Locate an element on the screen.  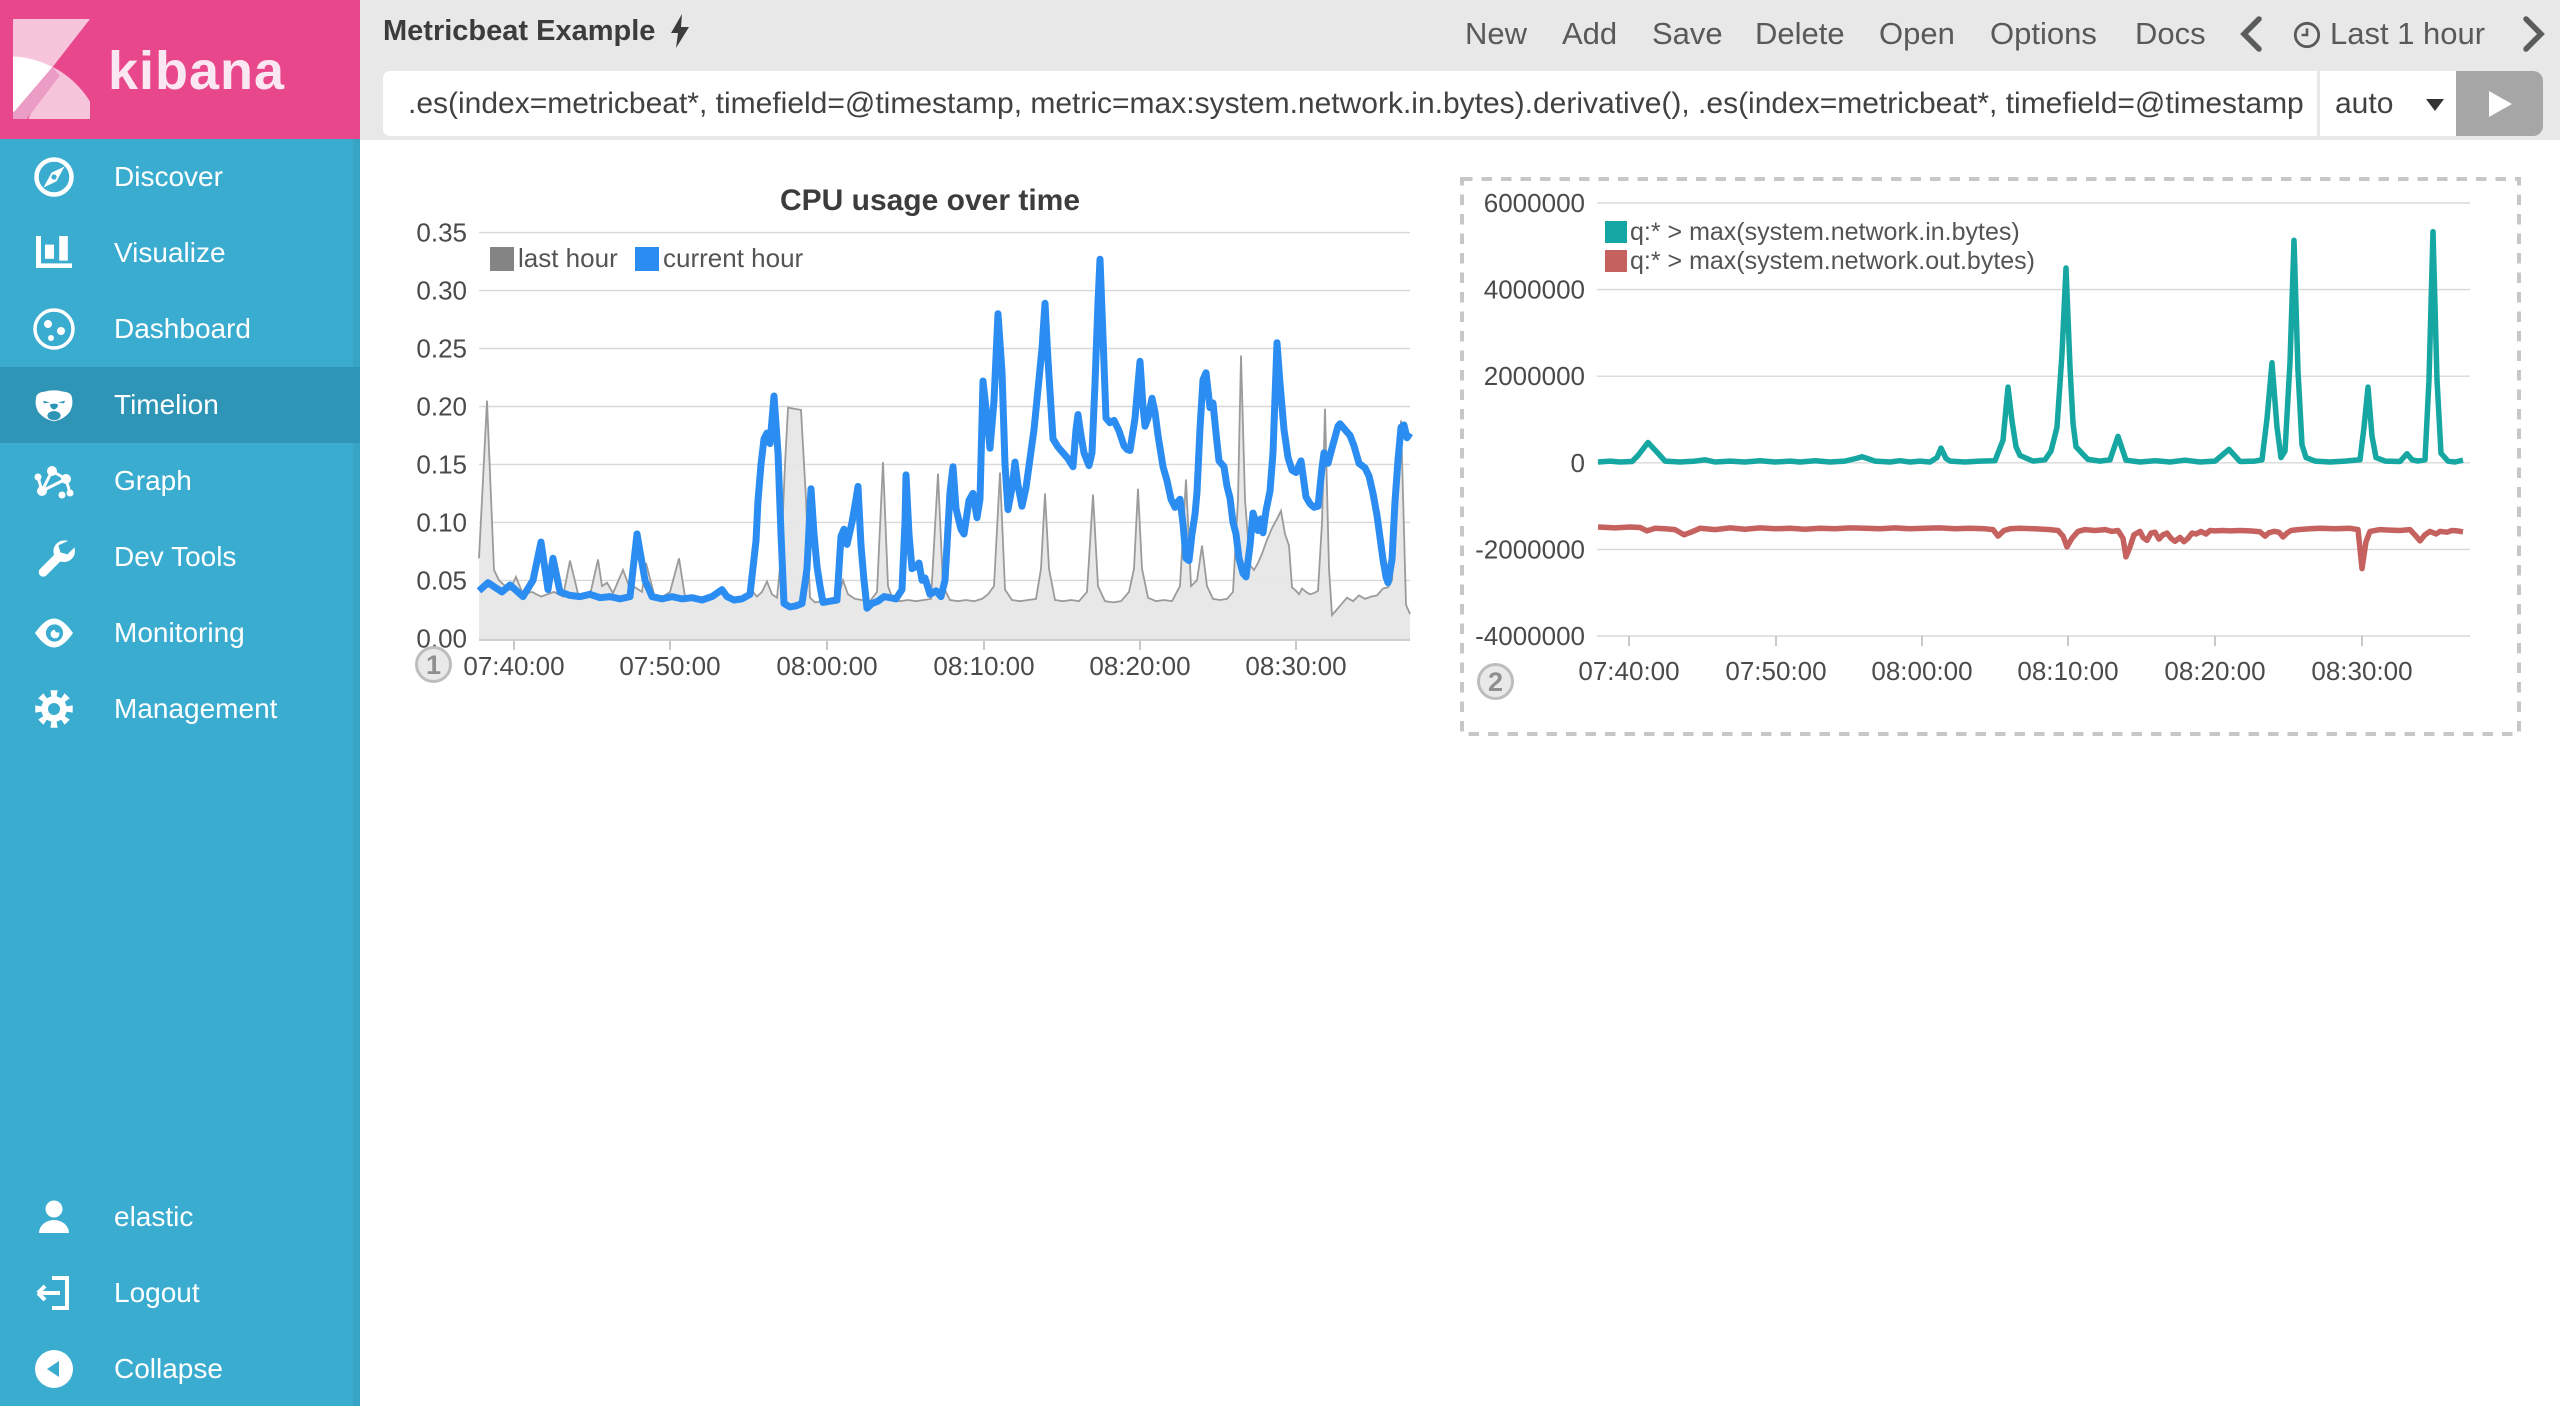
svg-text: 4000000 is located at coordinates (1534, 290).